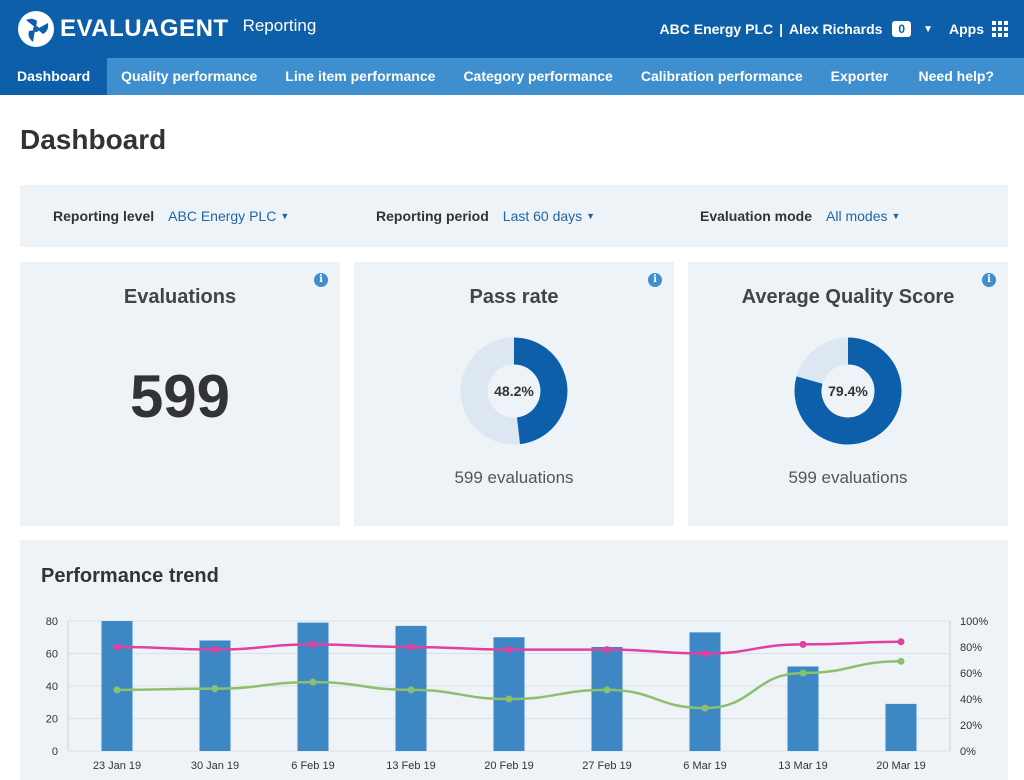 The height and width of the screenshot is (780, 1024). I want to click on apps-label: Apps, so click(966, 29).